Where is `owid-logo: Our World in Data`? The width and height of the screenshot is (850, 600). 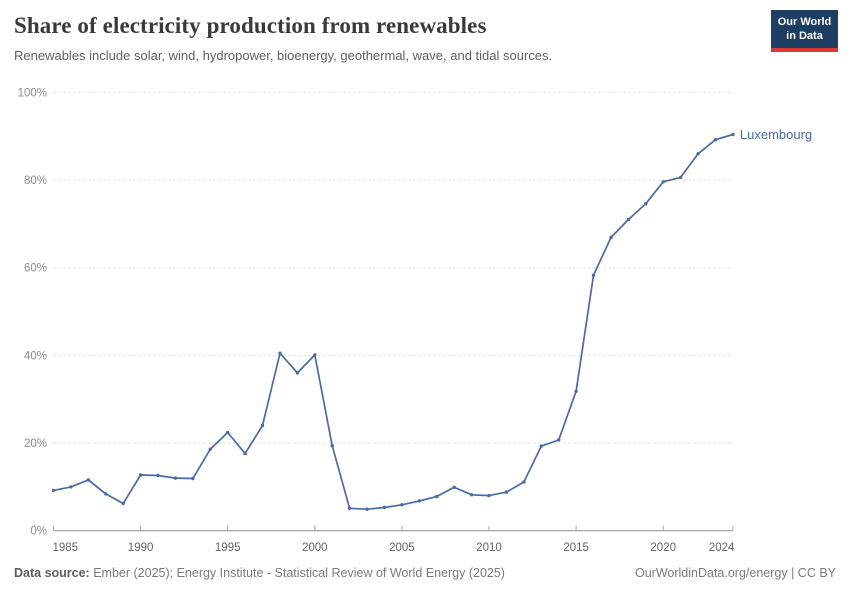 owid-logo: Our World in Data is located at coordinates (804, 31).